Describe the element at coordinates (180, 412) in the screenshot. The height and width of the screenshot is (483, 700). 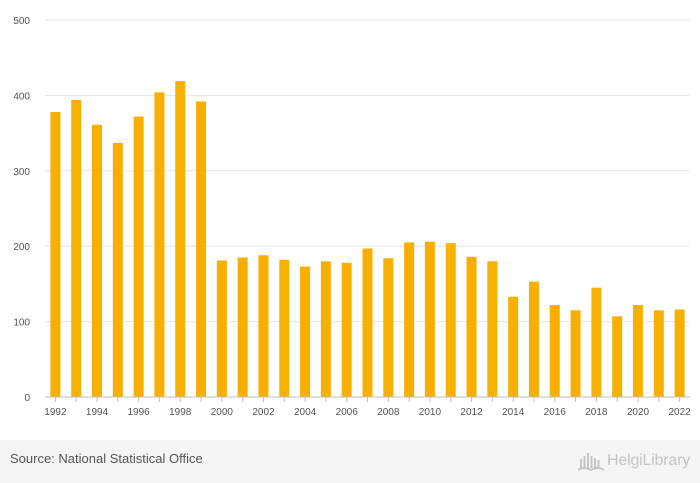
I see `x-tick-label: 1998` at that location.